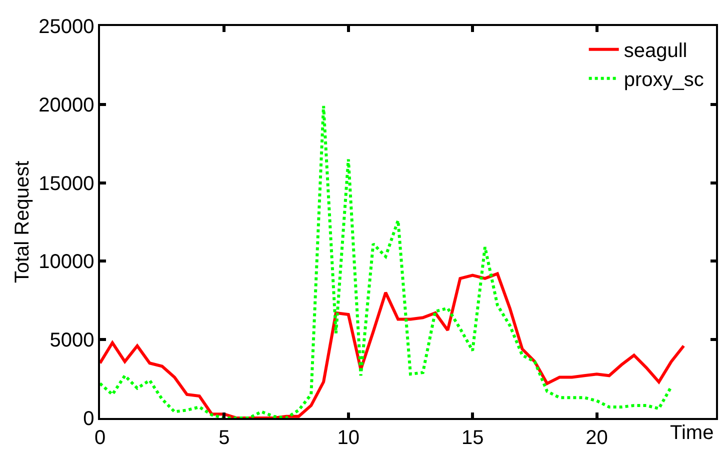  What do you see at coordinates (597, 437) in the screenshot?
I see `x-tick-label: 20` at bounding box center [597, 437].